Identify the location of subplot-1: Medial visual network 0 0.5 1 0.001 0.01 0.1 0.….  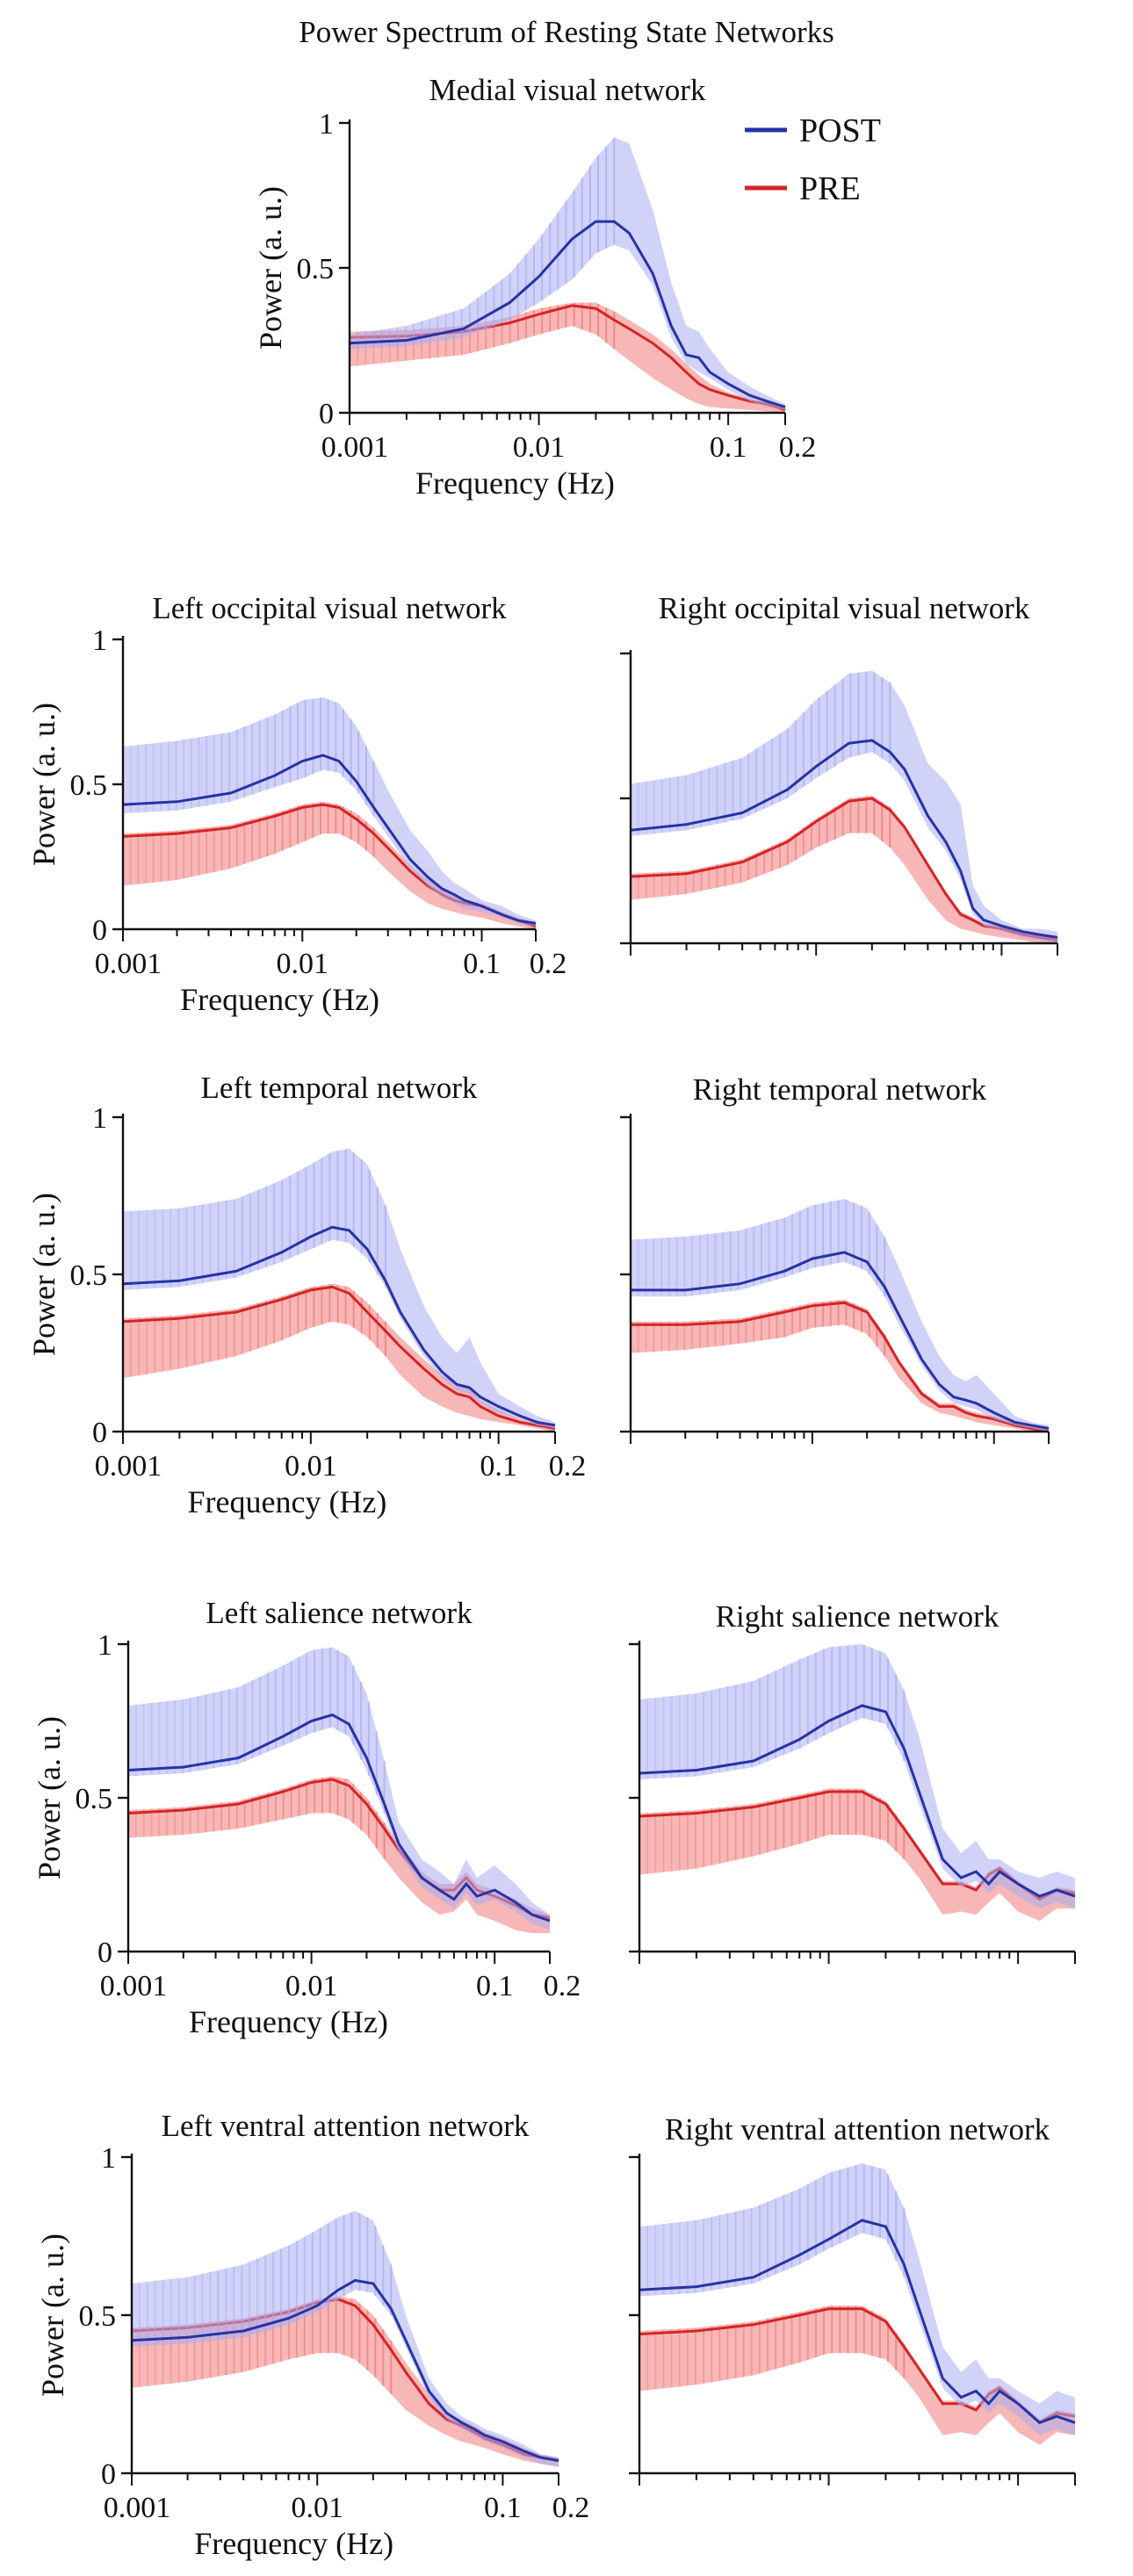
(534, 287).